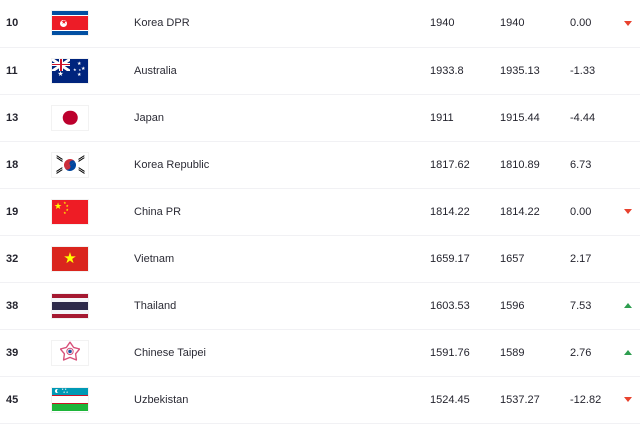 This screenshot has height=425, width=640. Describe the element at coordinates (583, 117) in the screenshot. I see `delta-value: -4.44` at that location.